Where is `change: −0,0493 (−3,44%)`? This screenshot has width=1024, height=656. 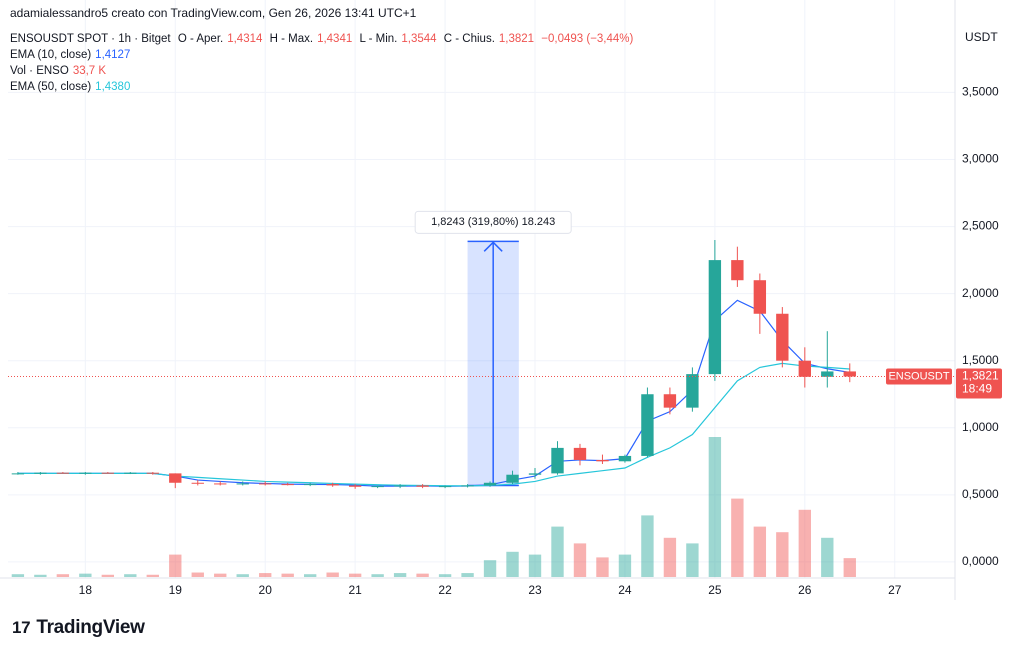 change: −0,0493 (−3,44%) is located at coordinates (587, 39).